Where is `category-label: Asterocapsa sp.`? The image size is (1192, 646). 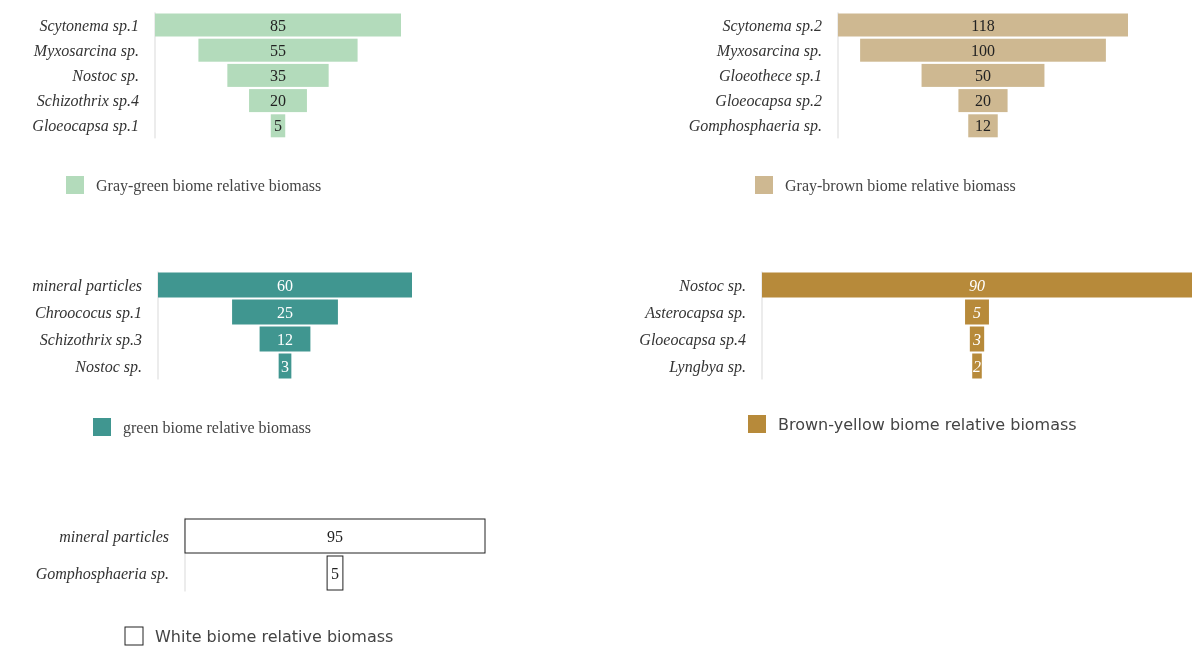
category-label: Asterocapsa sp. is located at coordinates (695, 312).